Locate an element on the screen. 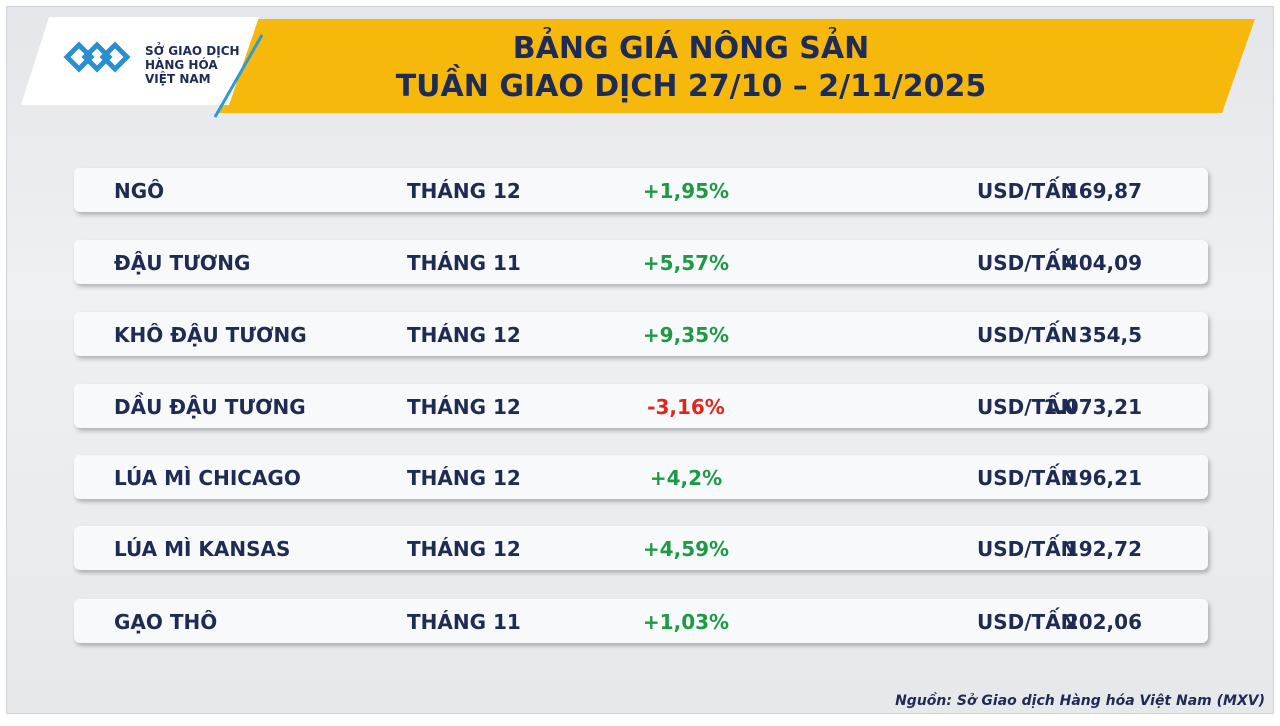  change: +1,03% is located at coordinates (686, 622).